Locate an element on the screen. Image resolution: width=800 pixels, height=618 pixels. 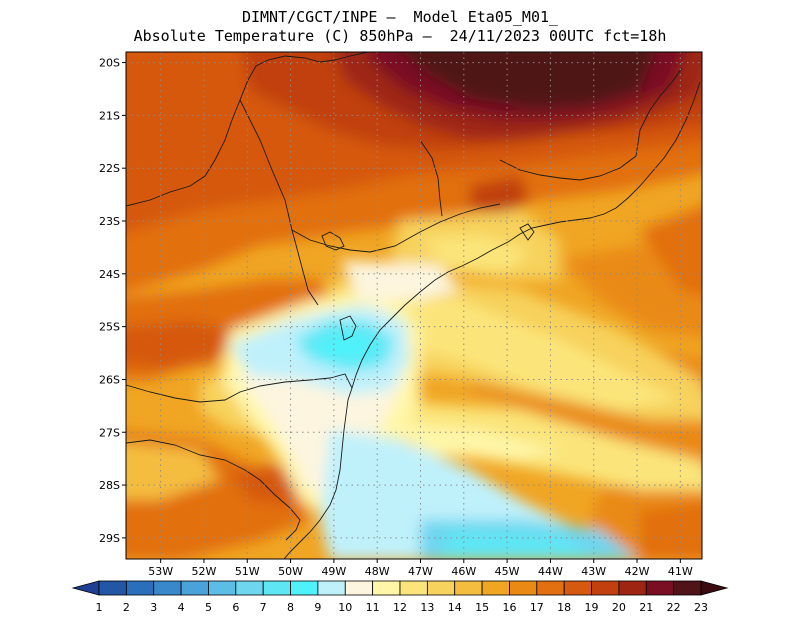
colorbar-label: 18 is located at coordinates (564, 607).